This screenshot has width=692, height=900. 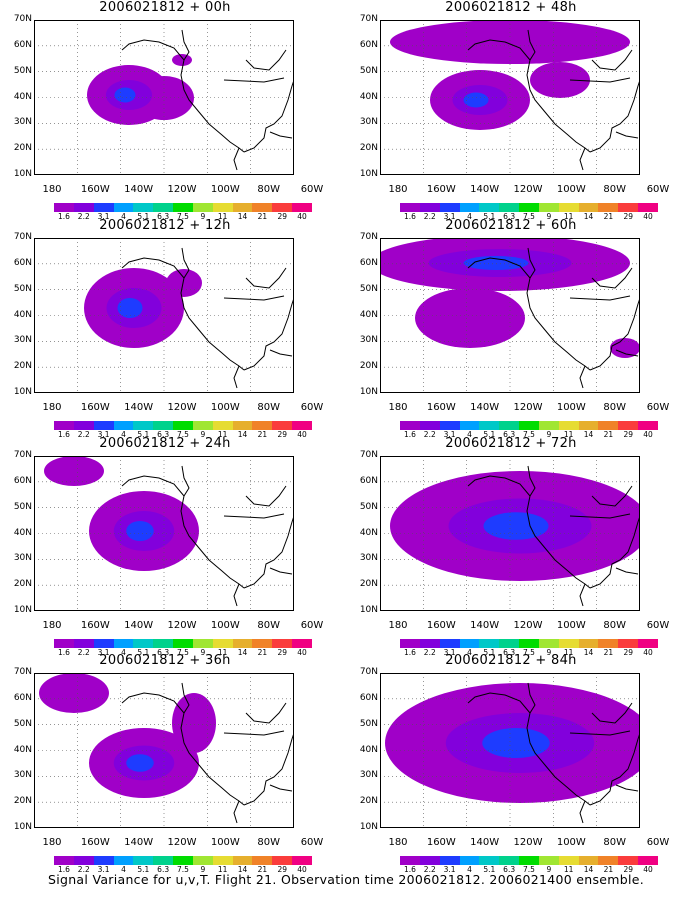 What do you see at coordinates (83, 434) in the screenshot?
I see `colorbar-label: 2.2` at bounding box center [83, 434].